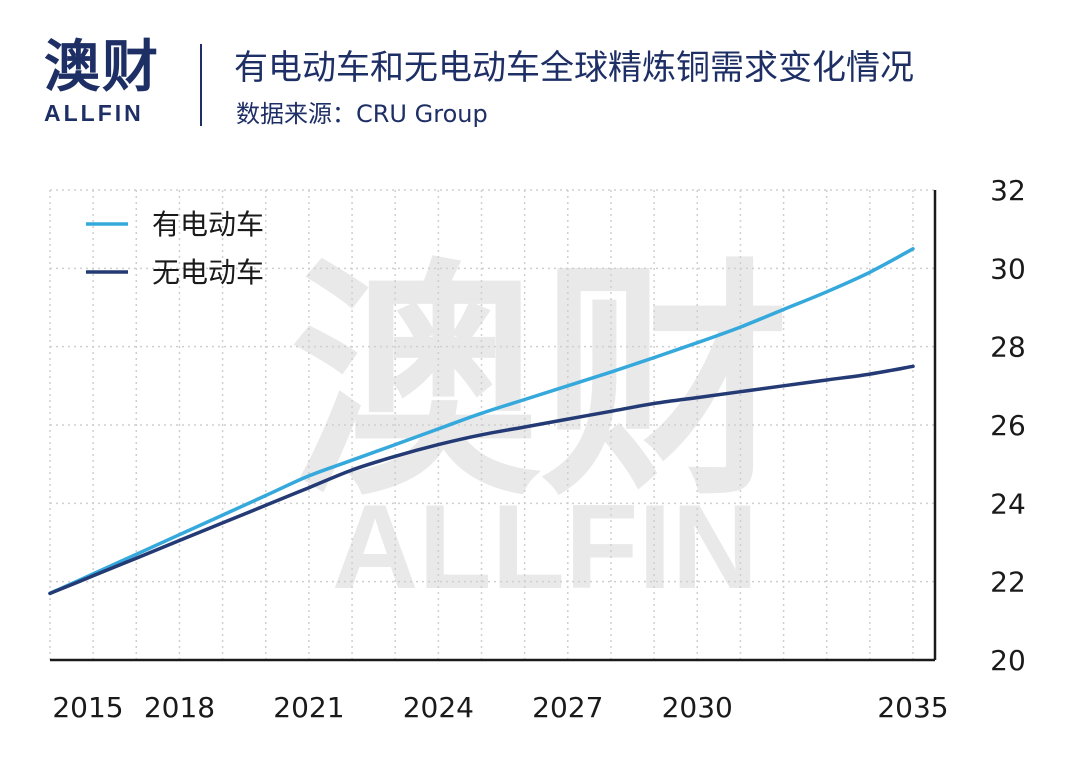  I want to click on x-tick-label: 2035, so click(912, 707).